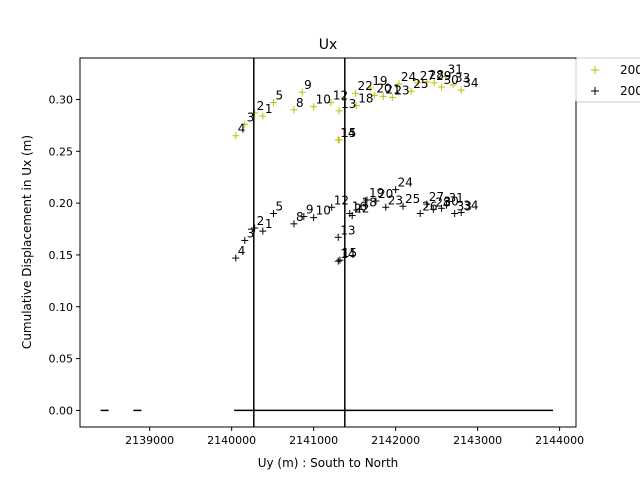 This screenshot has width=640, height=480. I want to click on x-tick-label: 2144000, so click(559, 440).